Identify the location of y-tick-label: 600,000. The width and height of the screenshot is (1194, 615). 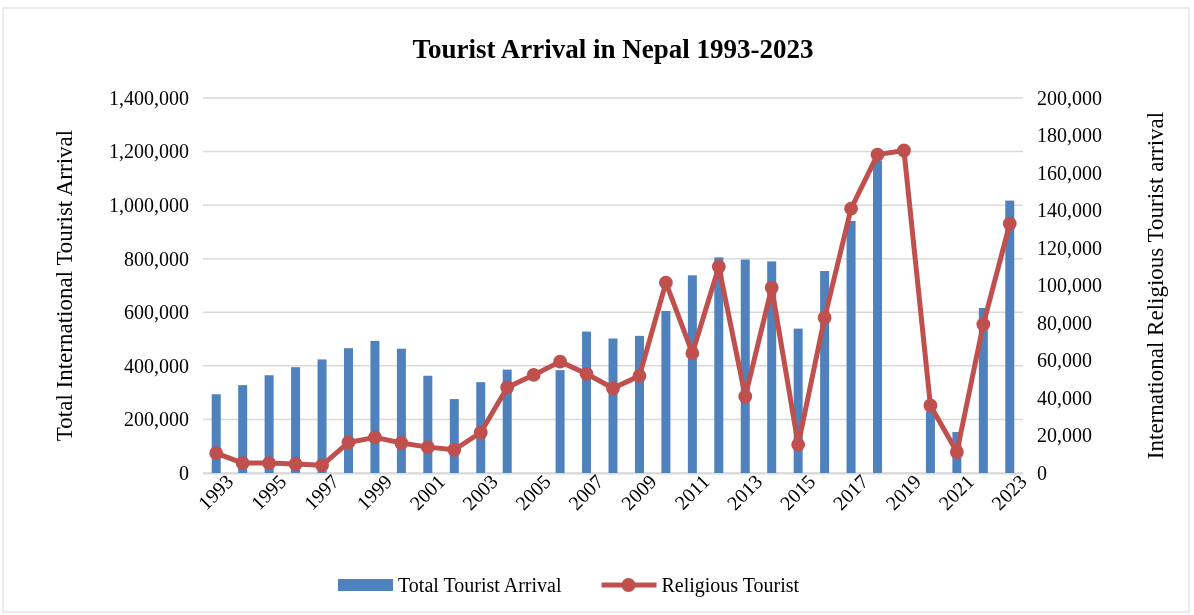
(156, 312).